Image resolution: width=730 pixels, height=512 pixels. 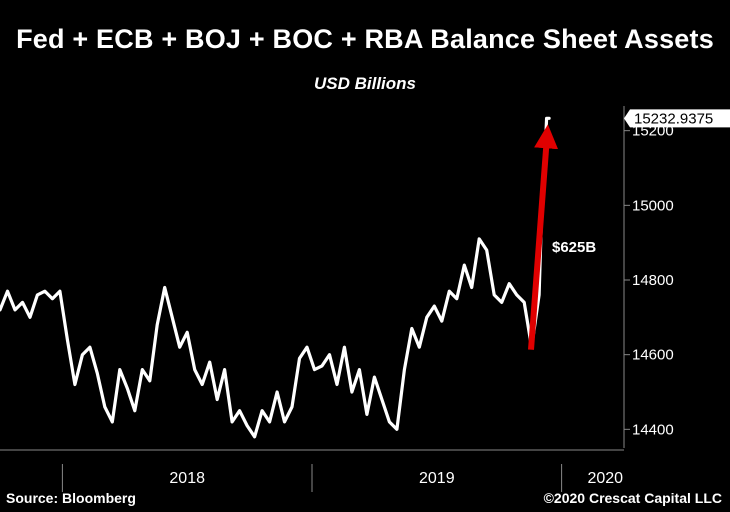 What do you see at coordinates (71, 498) in the screenshot?
I see `source-note: Source: Bloomberg` at bounding box center [71, 498].